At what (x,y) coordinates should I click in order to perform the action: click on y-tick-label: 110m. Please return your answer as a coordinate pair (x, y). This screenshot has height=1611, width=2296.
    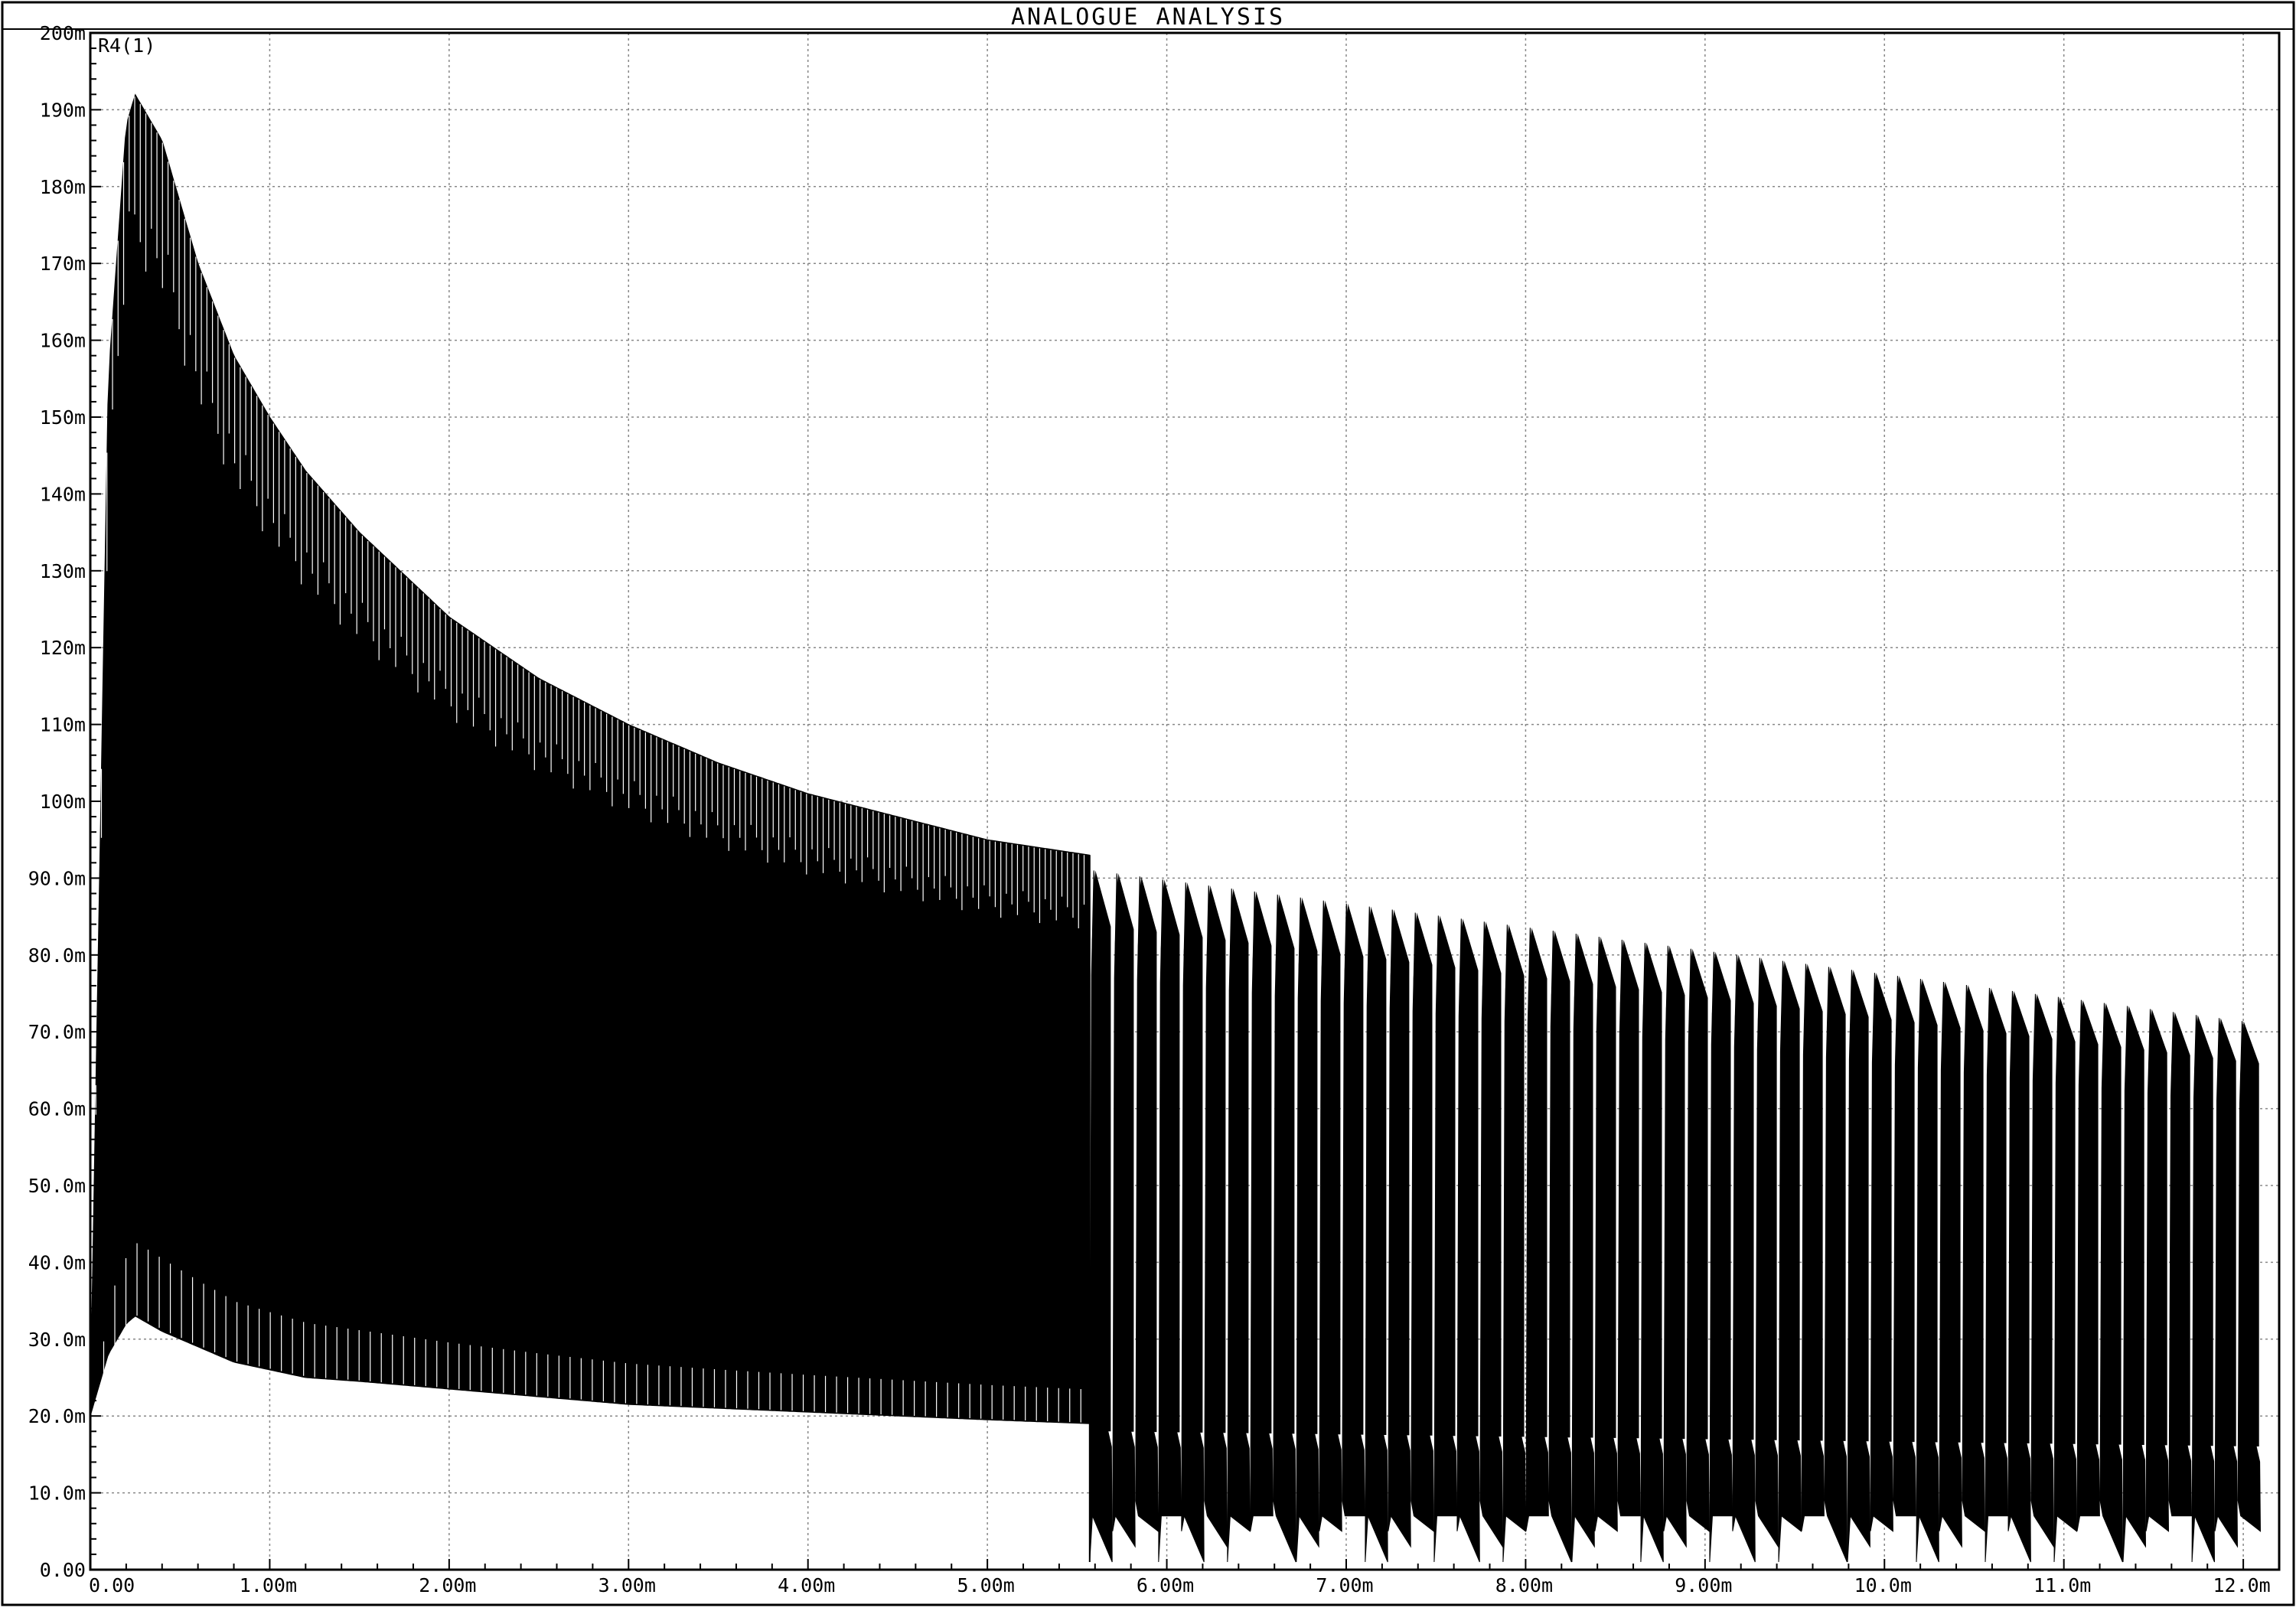
    Looking at the image, I should click on (63, 725).